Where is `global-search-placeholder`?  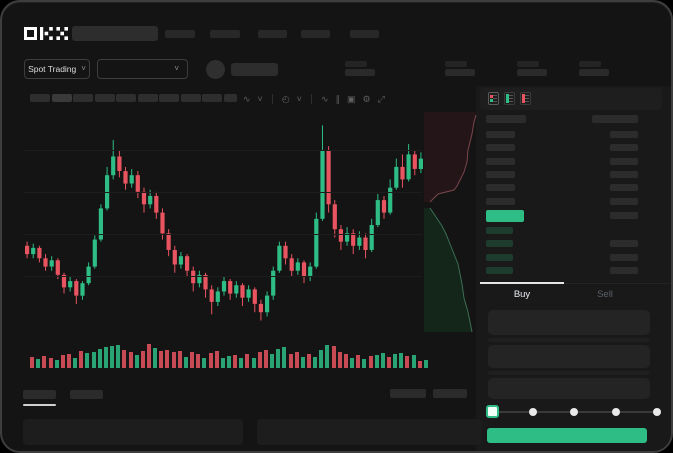 global-search-placeholder is located at coordinates (115, 33).